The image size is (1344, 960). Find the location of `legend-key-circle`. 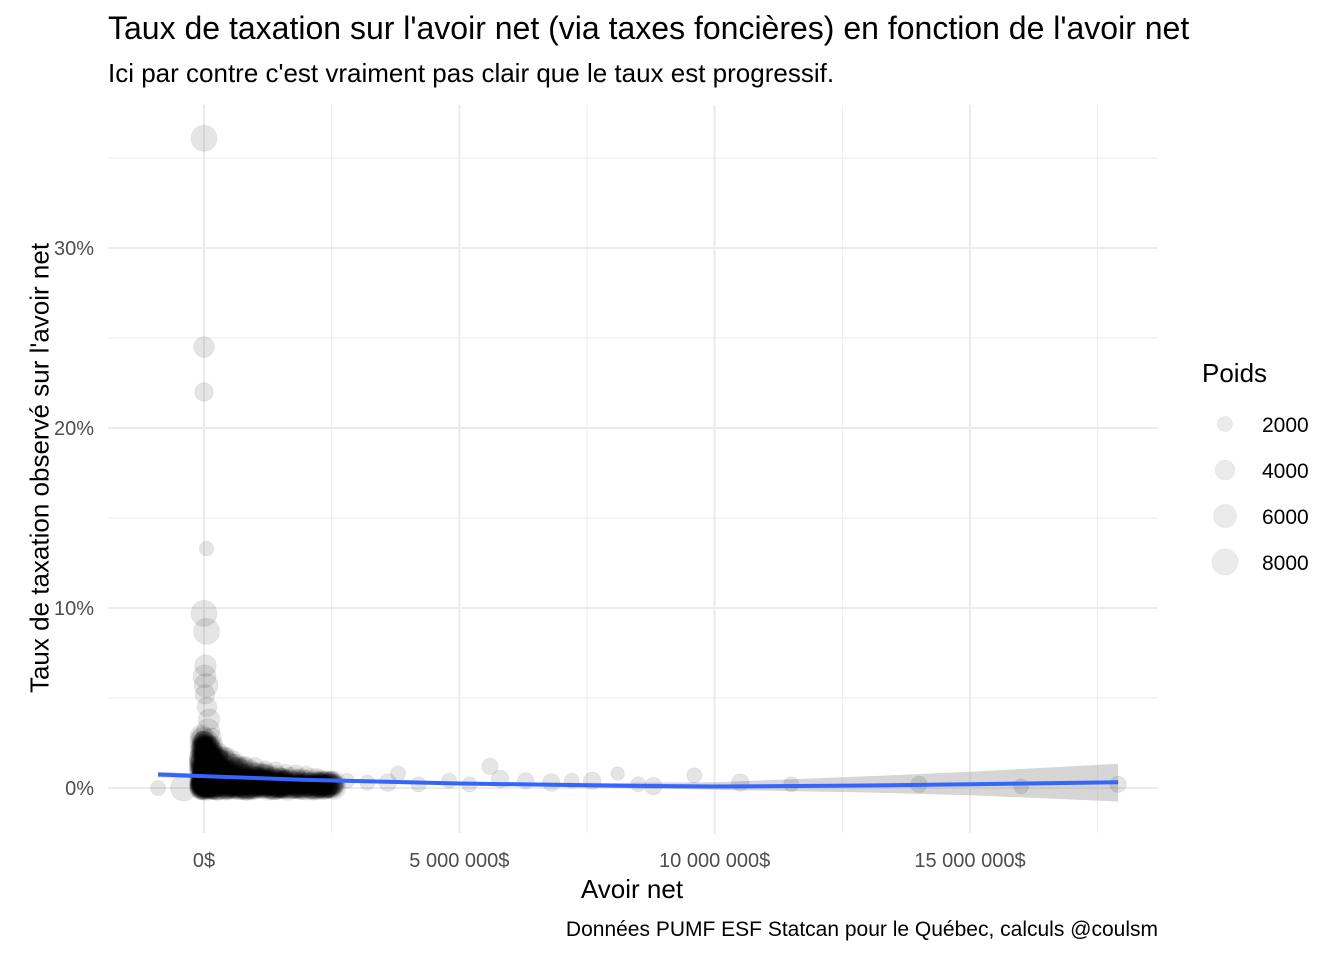

legend-key-circle is located at coordinates (1225, 562).